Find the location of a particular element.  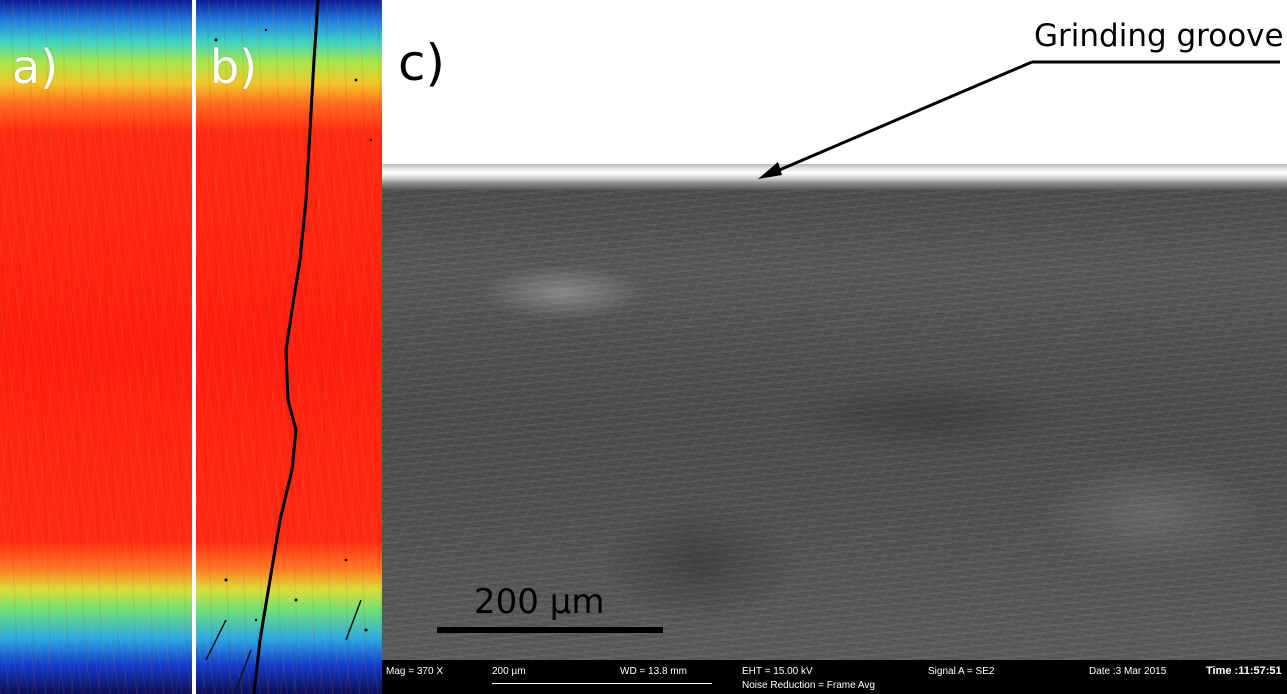

scale-bar-label: 200 µm is located at coordinates (539, 602).